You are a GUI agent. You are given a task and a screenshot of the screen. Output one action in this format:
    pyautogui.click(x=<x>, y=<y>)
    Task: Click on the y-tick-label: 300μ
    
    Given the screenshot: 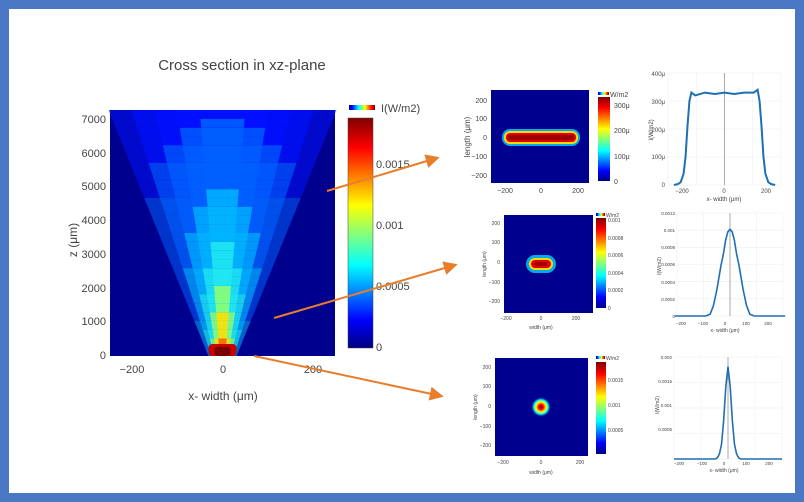 What is the action you would take?
    pyautogui.click(x=659, y=103)
    